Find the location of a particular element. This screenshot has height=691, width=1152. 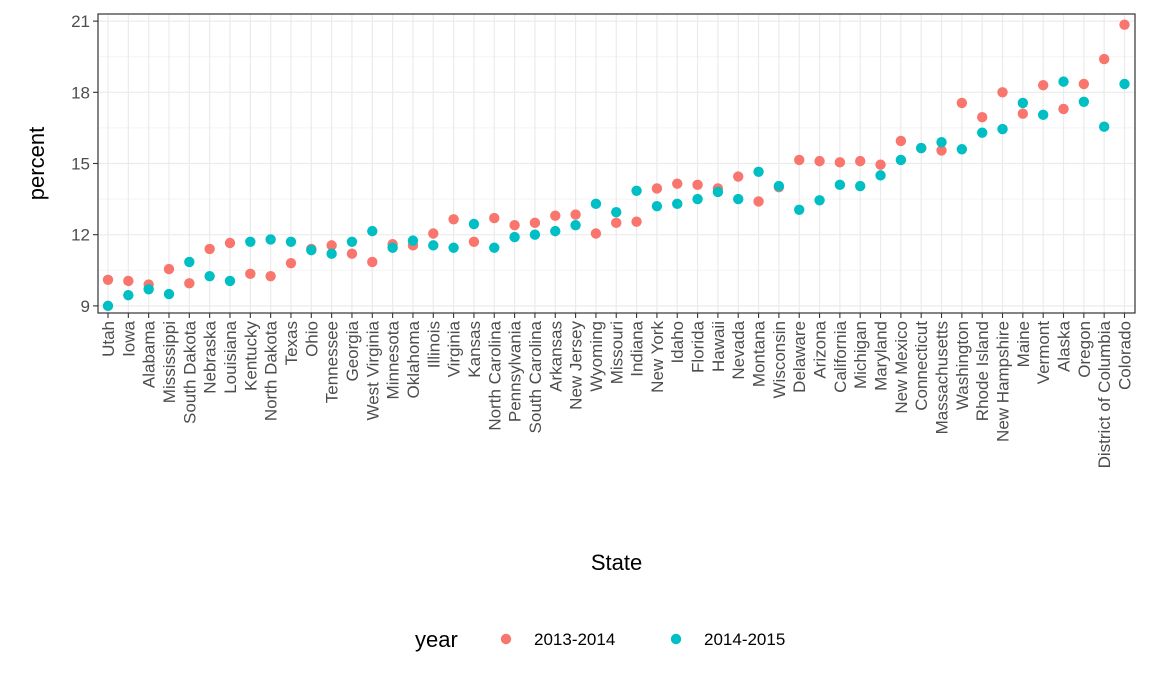

x-tick-label: Missouri is located at coordinates (616, 352).